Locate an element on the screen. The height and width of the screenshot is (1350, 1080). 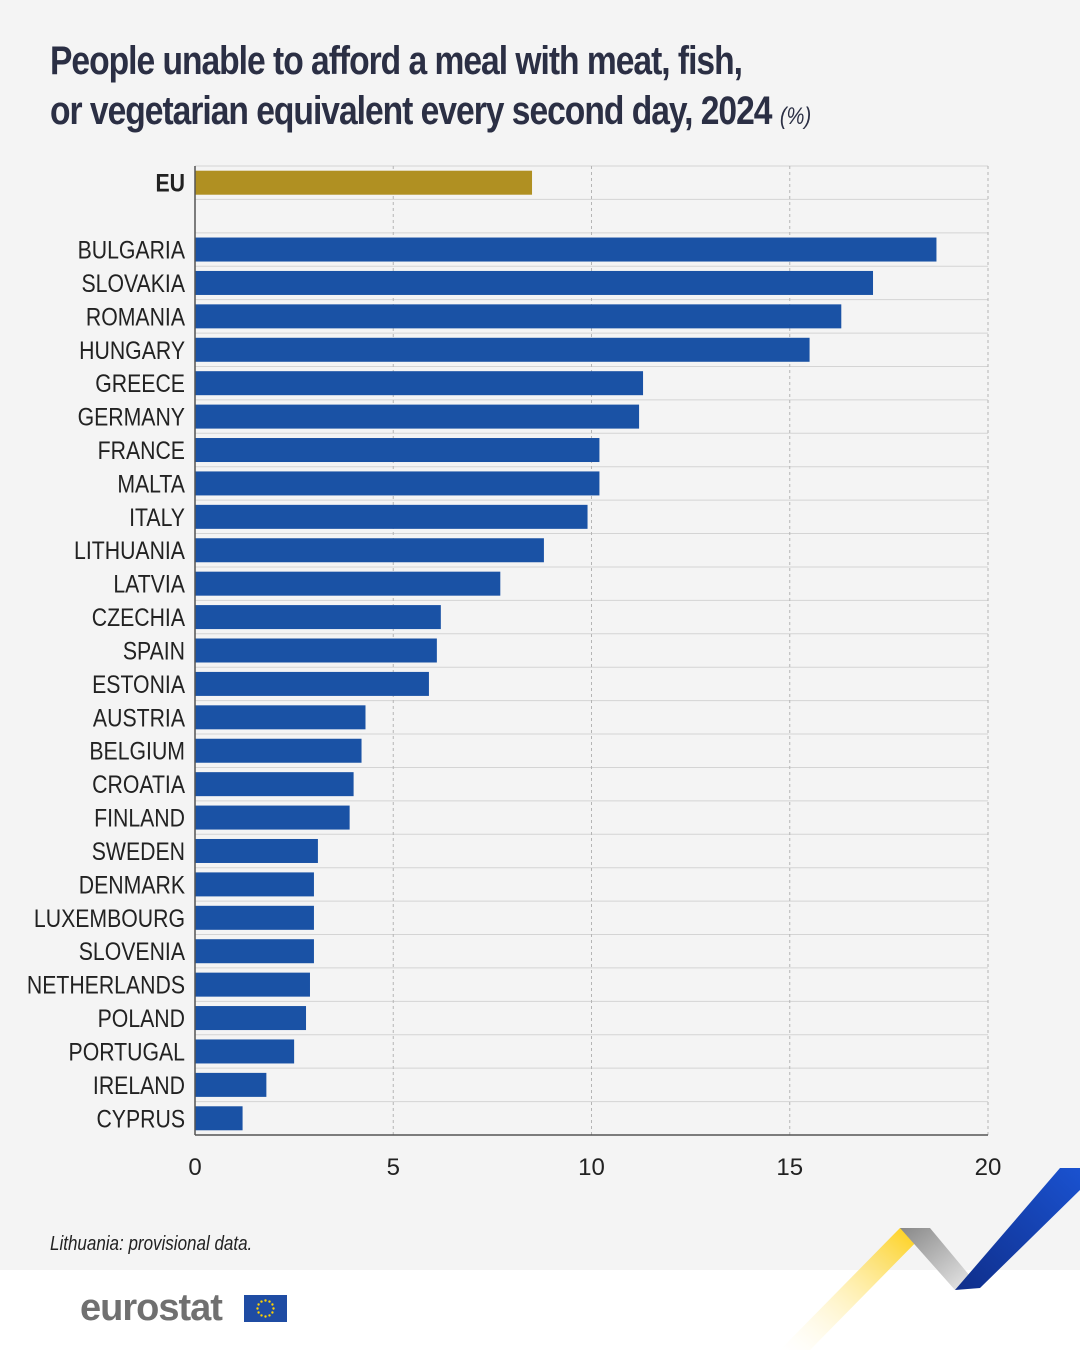
footnote: Lithuania: provisional data. is located at coordinates (151, 1244).